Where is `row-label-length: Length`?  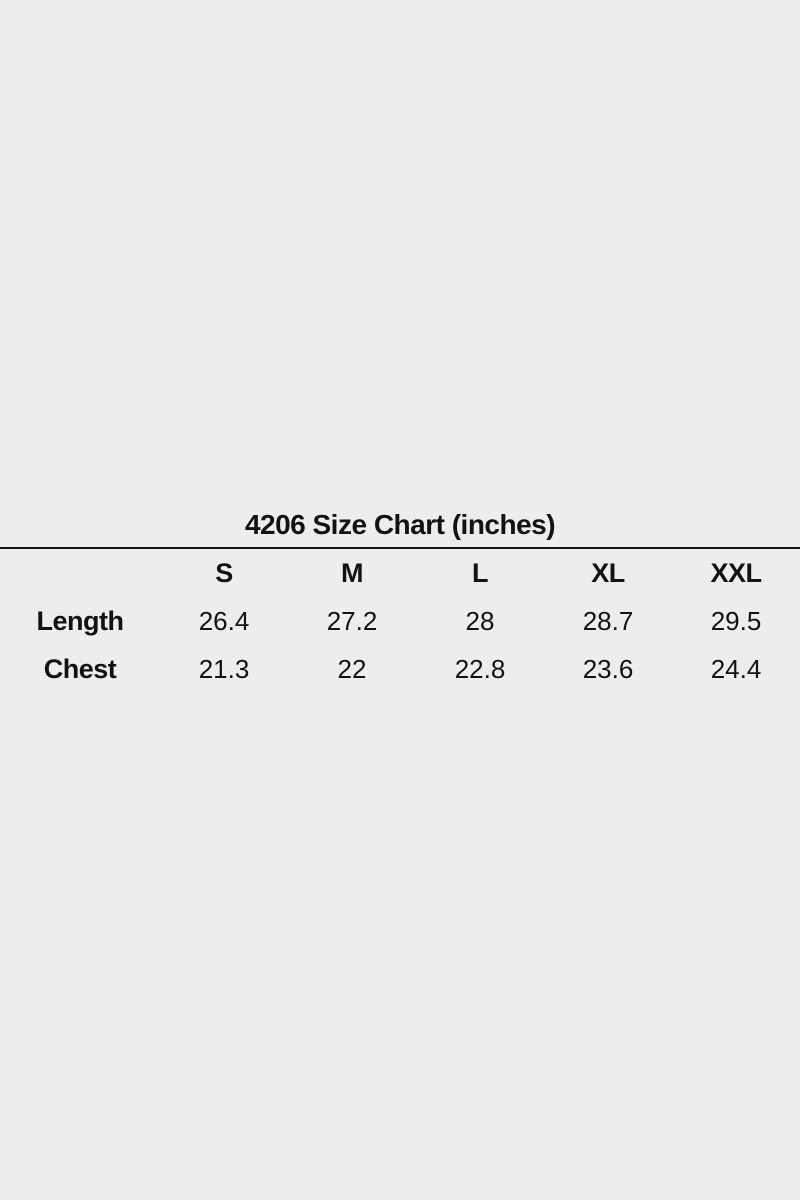 row-label-length: Length is located at coordinates (80, 620).